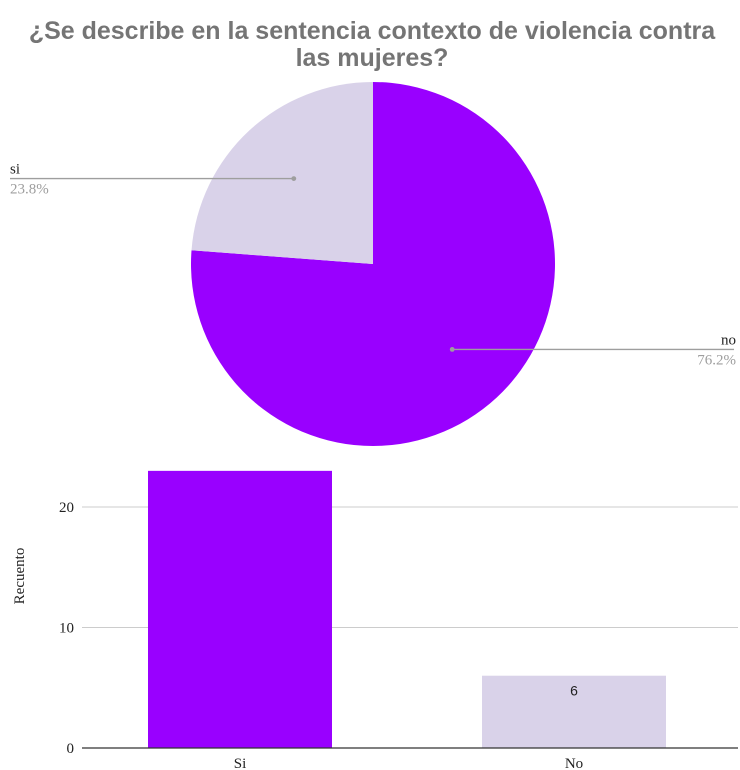 The width and height of the screenshot is (740, 770). Describe the element at coordinates (372, 58) in the screenshot. I see `chart-title-line-2: las mujeres?` at that location.